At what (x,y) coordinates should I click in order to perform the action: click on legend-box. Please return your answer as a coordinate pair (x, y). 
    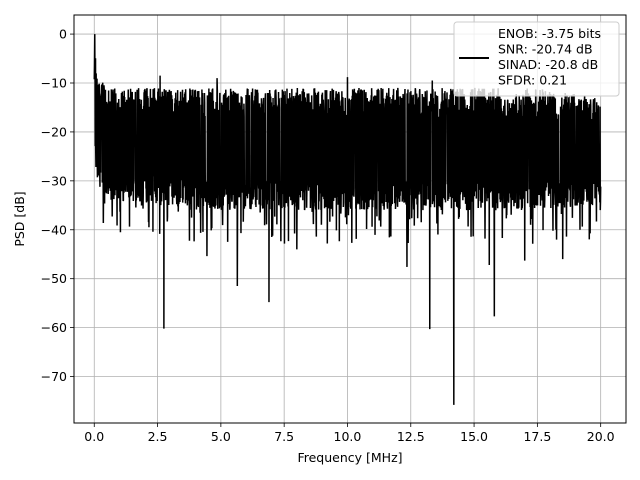
    Looking at the image, I should click on (536, 59).